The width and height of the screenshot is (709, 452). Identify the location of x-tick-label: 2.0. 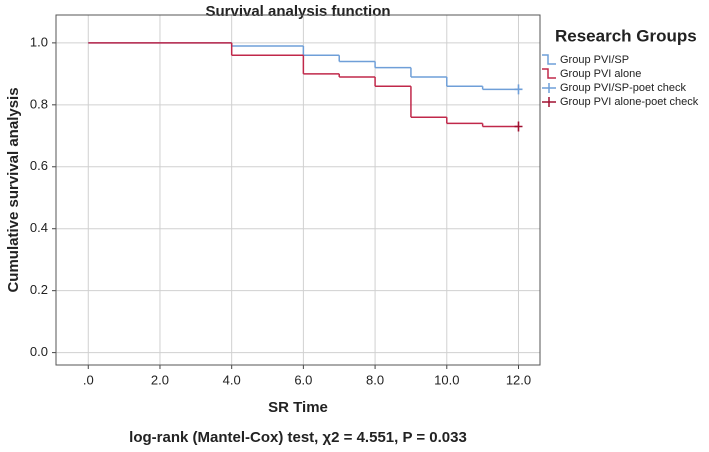
(160, 379).